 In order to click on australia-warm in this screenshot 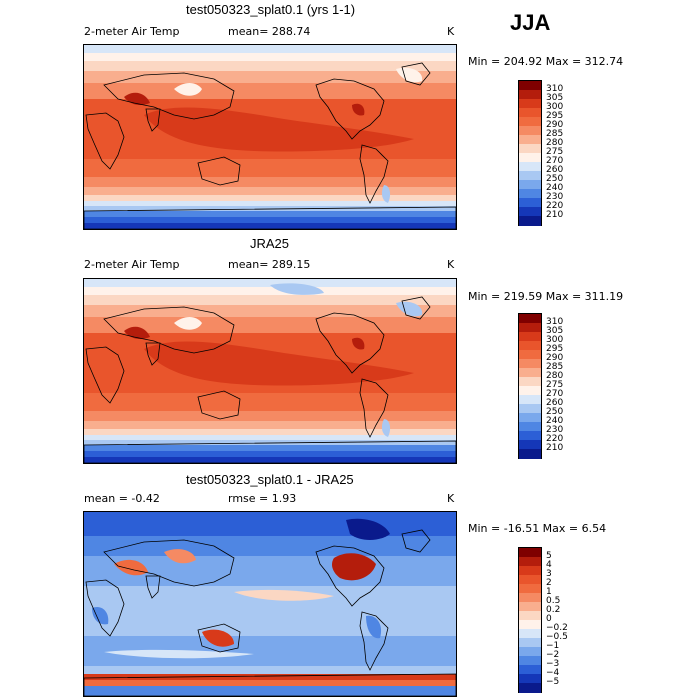, I will do `click(218, 638)`.